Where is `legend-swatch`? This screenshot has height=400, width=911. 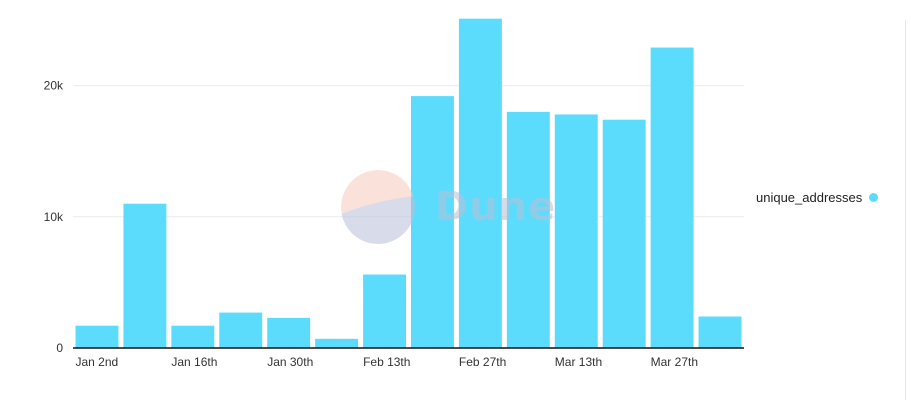
legend-swatch is located at coordinates (874, 197).